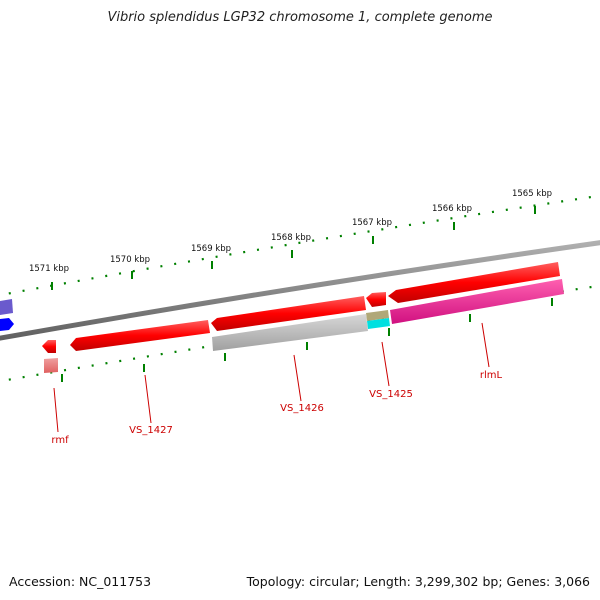 The width and height of the screenshot is (600, 600). What do you see at coordinates (372, 223) in the screenshot?
I see `ruler-tick-label: 1567 kbp` at bounding box center [372, 223].